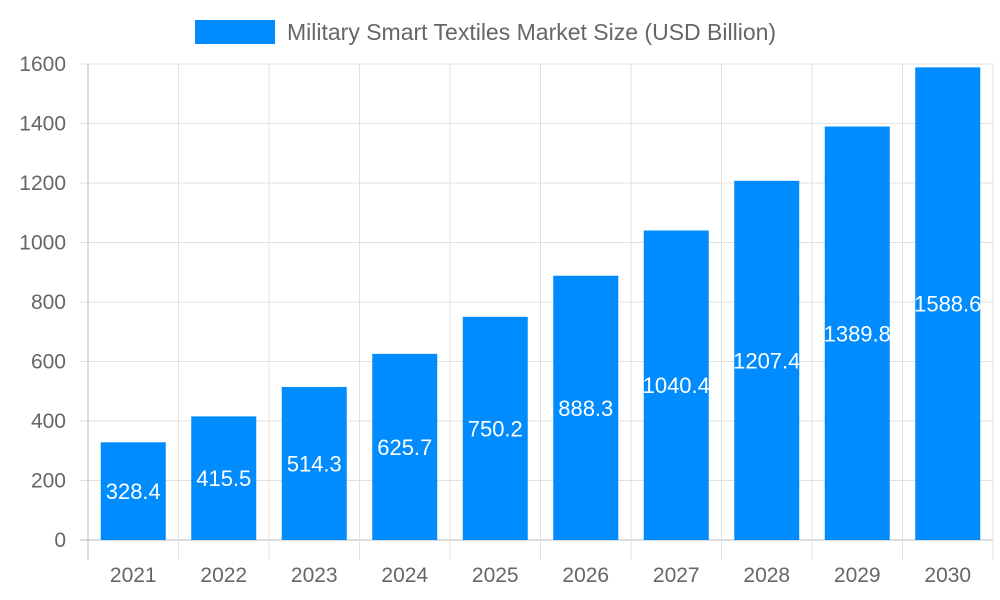 Image resolution: width=1000 pixels, height=600 pixels. Describe the element at coordinates (947, 575) in the screenshot. I see `x-tick-label: 2030` at that location.